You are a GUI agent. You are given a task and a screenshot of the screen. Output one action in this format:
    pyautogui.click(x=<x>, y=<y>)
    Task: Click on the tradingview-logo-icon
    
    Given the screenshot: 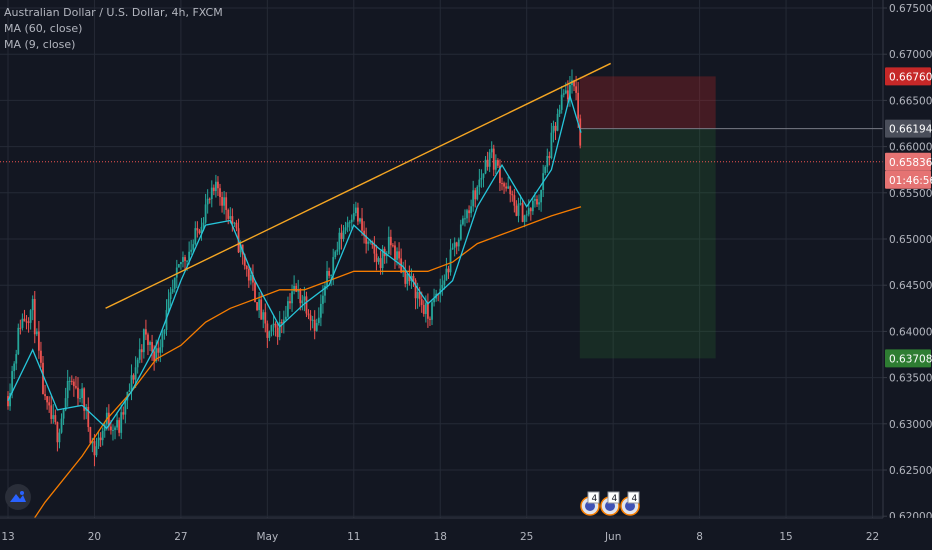 What is the action you would take?
    pyautogui.click(x=18, y=497)
    